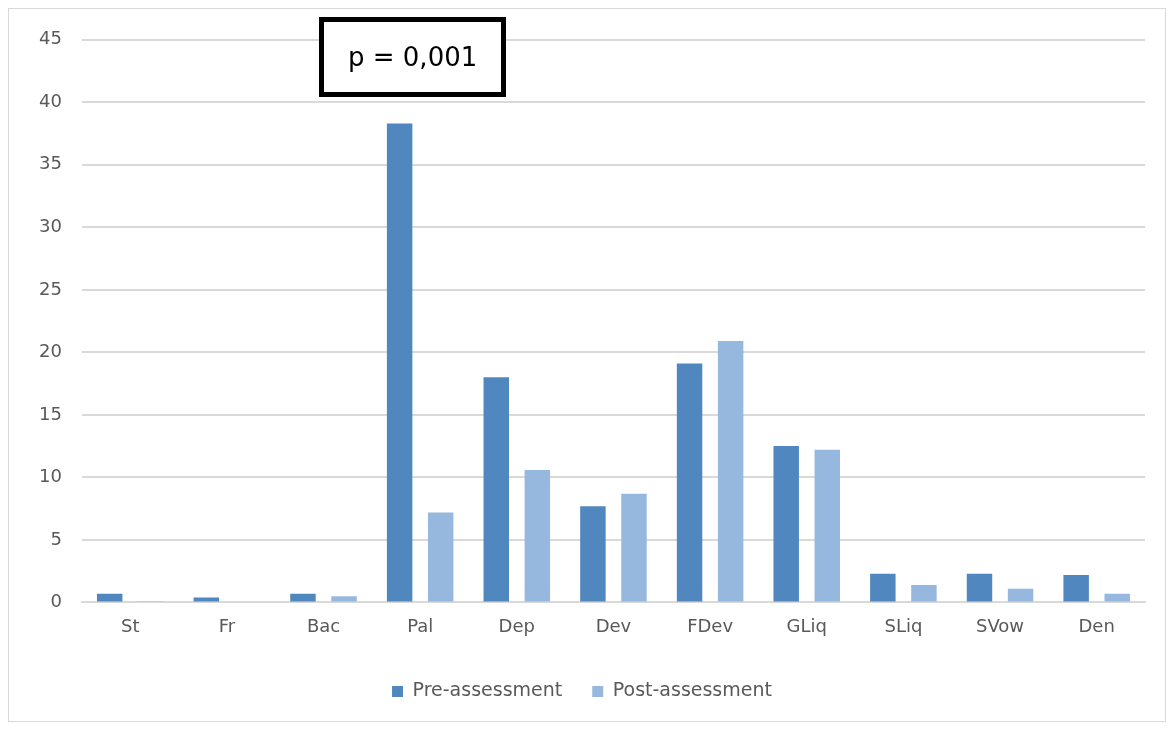 Image resolution: width=1172 pixels, height=729 pixels. What do you see at coordinates (50, 38) in the screenshot?
I see `y-tick-label: 45` at bounding box center [50, 38].